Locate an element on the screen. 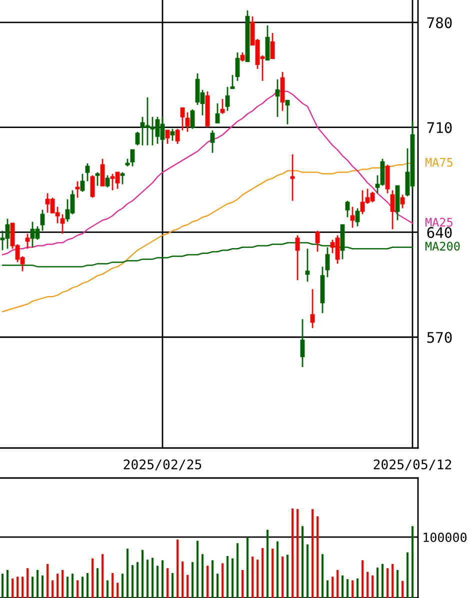  series-label: MA75 is located at coordinates (438, 162).